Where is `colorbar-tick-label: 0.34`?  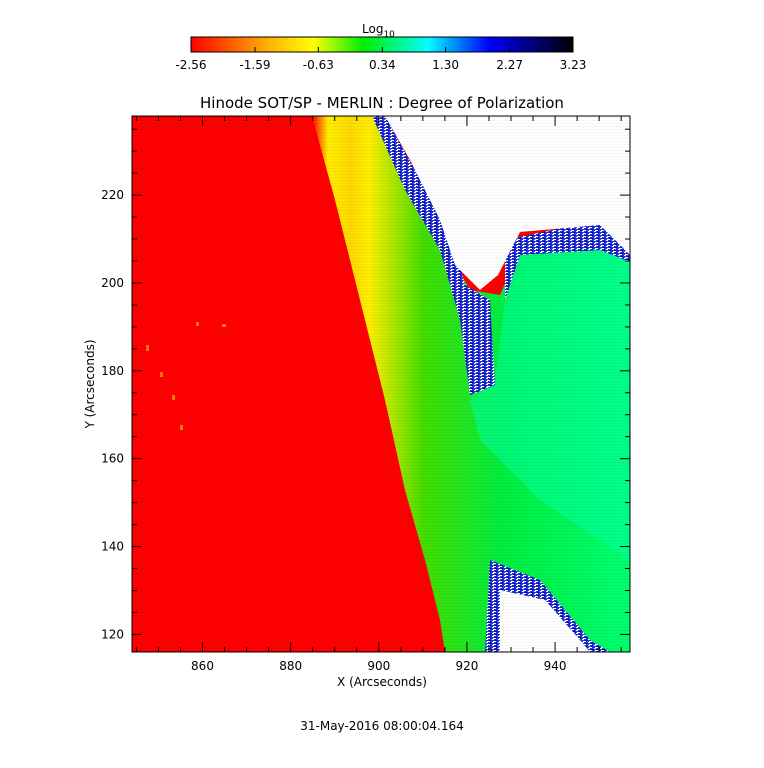
colorbar-tick-label: 0.34 is located at coordinates (382, 65).